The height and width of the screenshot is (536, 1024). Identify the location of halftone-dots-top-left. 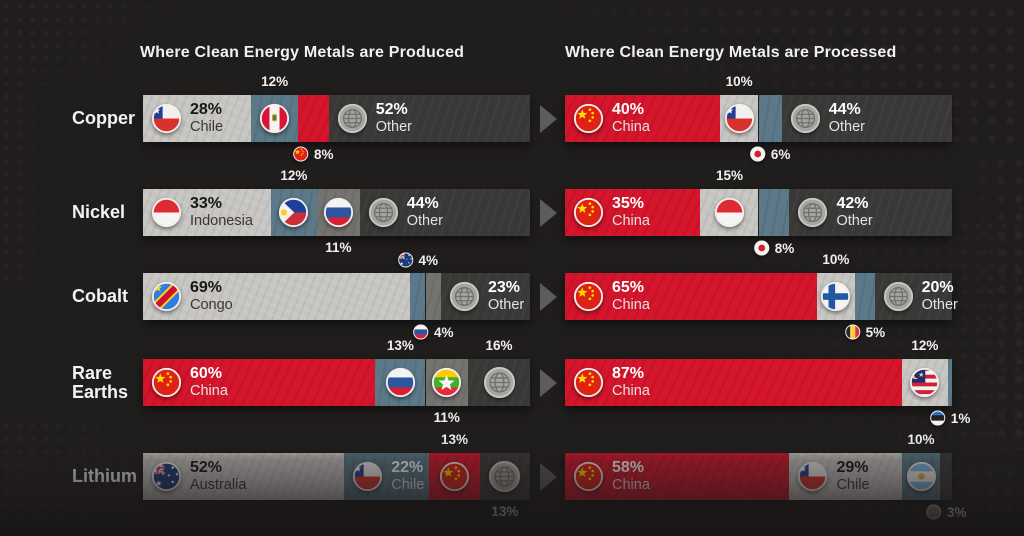
(100, 42).